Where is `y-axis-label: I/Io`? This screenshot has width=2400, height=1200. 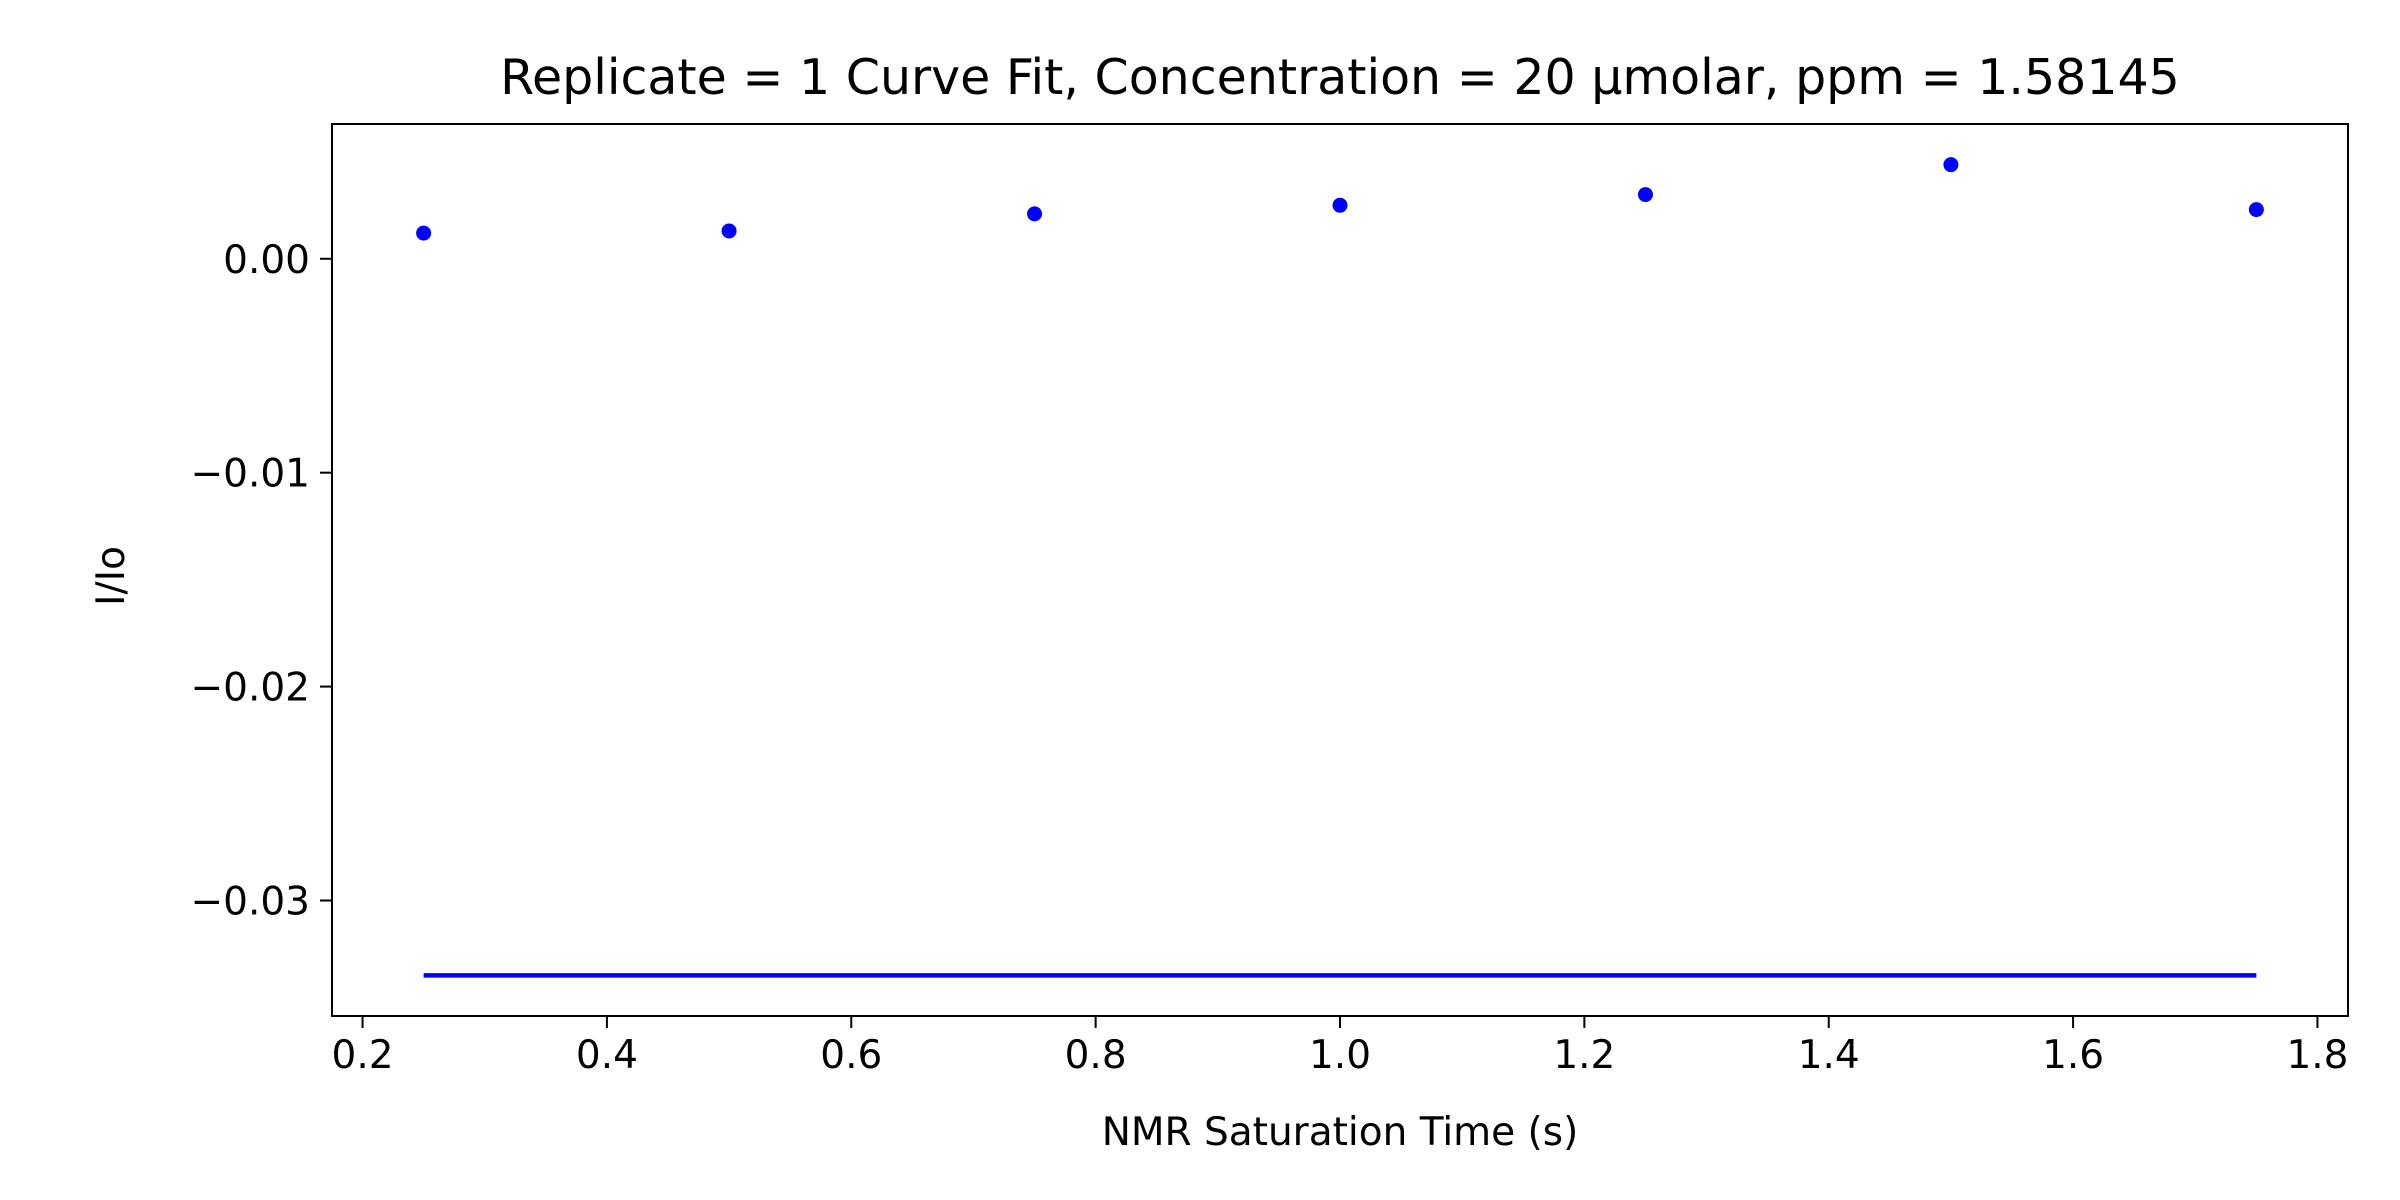
y-axis-label: I/Io is located at coordinates (111, 576).